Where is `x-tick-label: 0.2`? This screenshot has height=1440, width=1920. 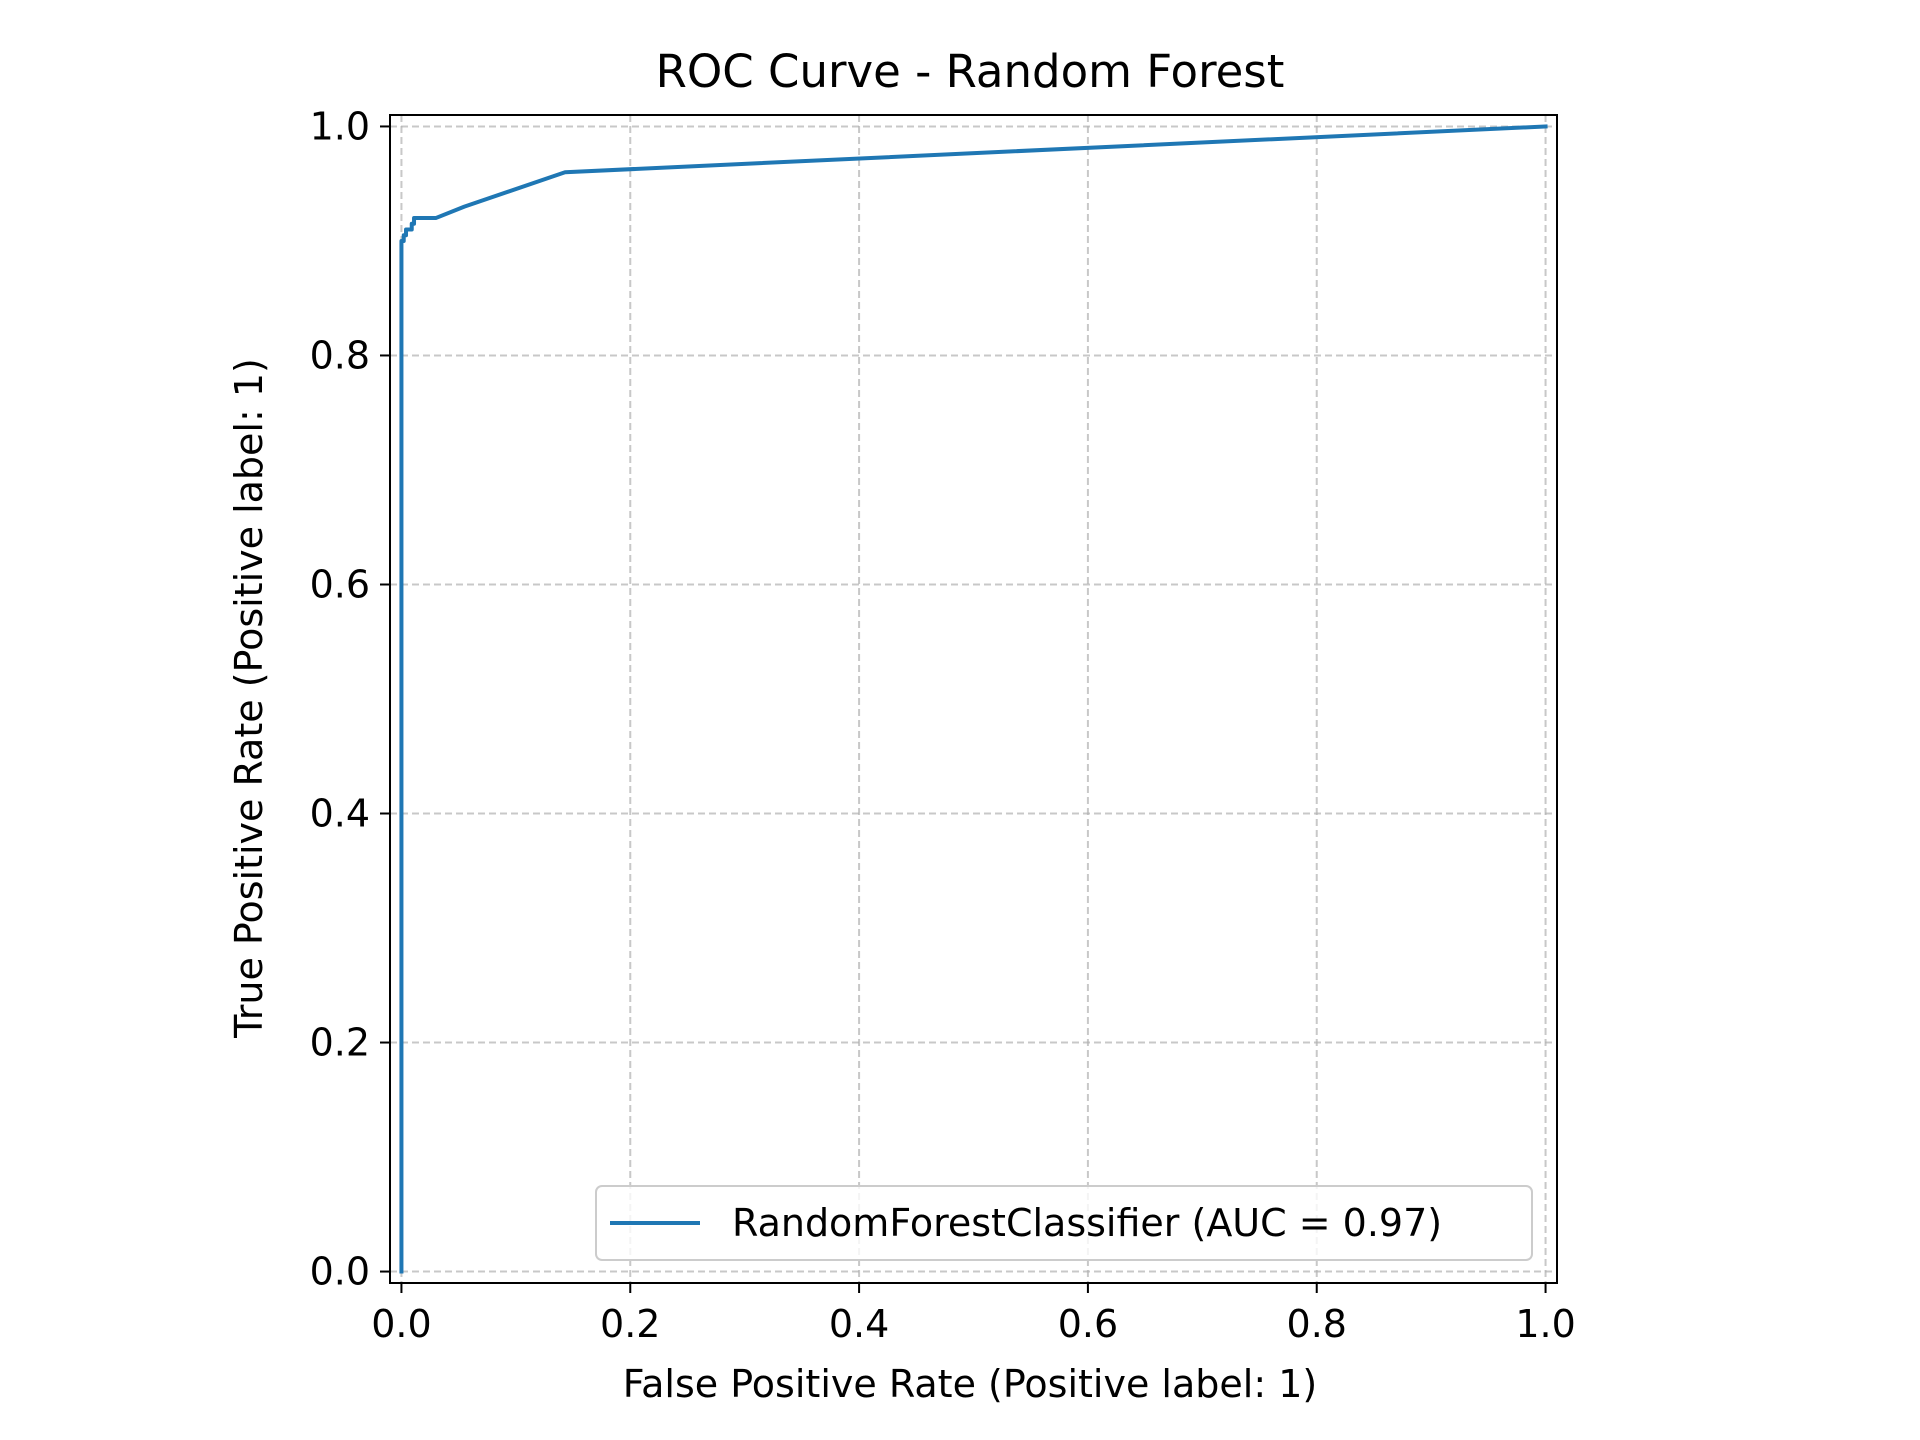 x-tick-label: 0.2 is located at coordinates (630, 1324).